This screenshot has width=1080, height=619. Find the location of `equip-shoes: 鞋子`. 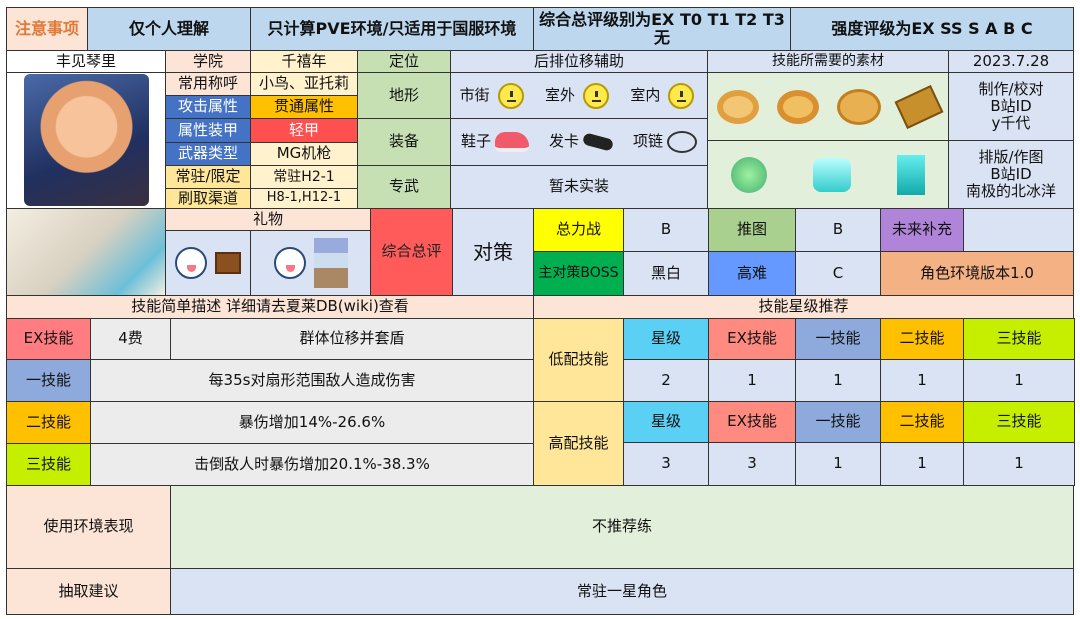

equip-shoes: 鞋子 is located at coordinates (495, 142).